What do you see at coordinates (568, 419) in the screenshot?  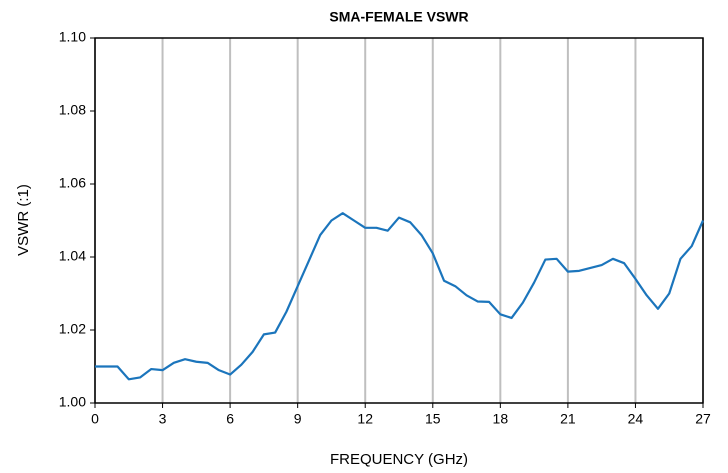 I see `x-tick-label: 21` at bounding box center [568, 419].